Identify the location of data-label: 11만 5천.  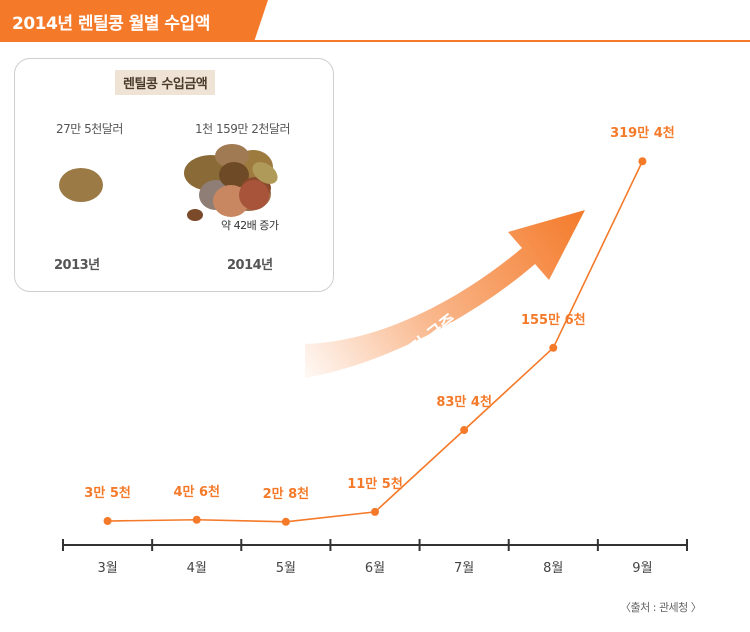
(375, 484).